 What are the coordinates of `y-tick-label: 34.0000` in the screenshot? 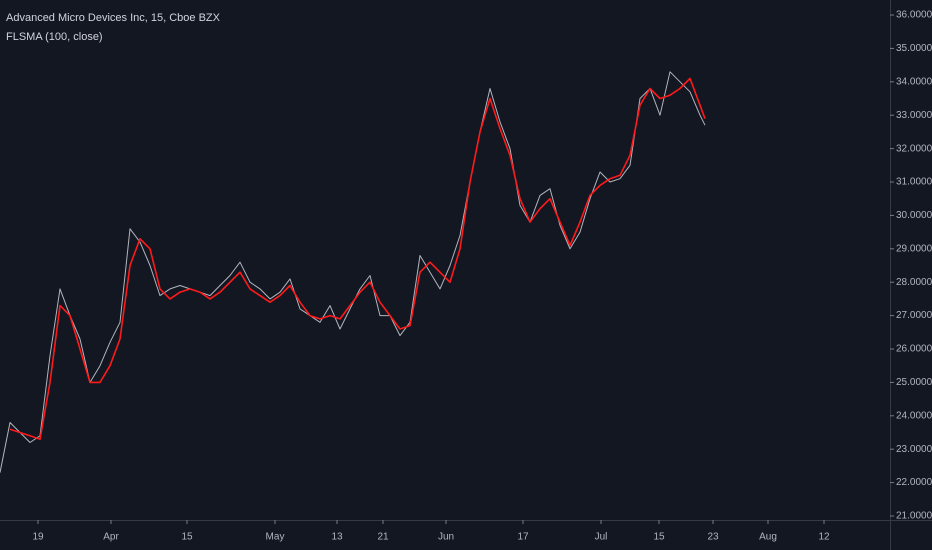 It's located at (914, 81).